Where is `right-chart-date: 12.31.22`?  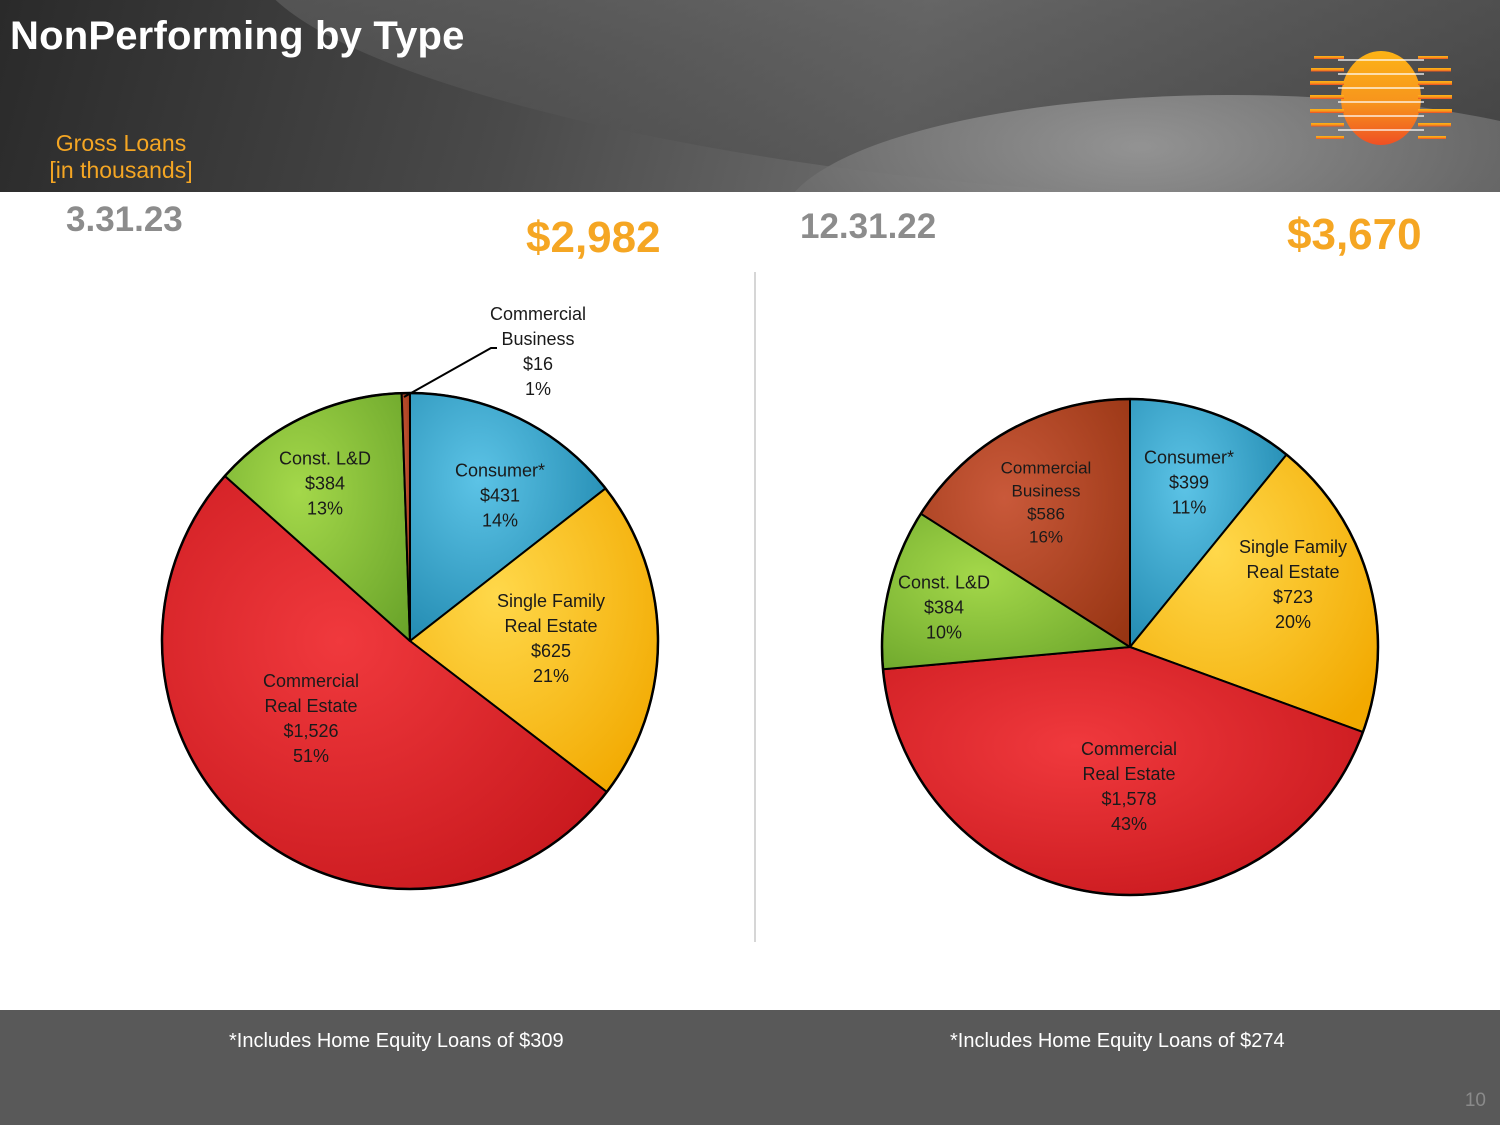 right-chart-date: 12.31.22 is located at coordinates (868, 226).